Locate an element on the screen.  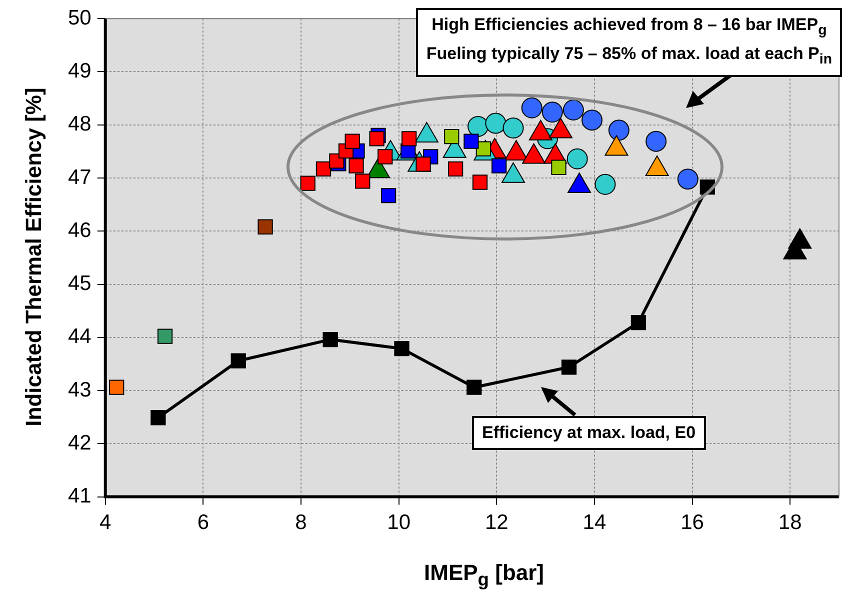
annotation: Efficiency at max. load, E0 is located at coordinates (589, 433).